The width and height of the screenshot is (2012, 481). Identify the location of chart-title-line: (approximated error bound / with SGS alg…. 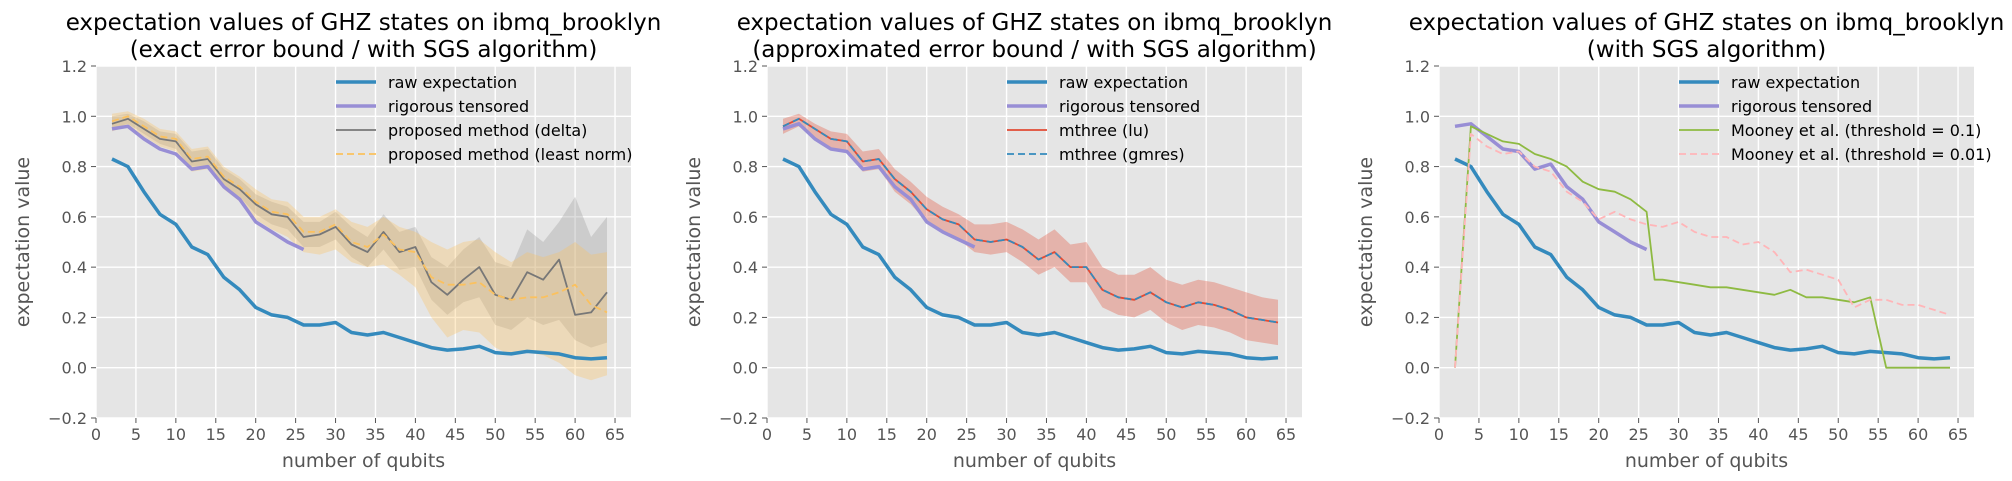
(1034, 50).